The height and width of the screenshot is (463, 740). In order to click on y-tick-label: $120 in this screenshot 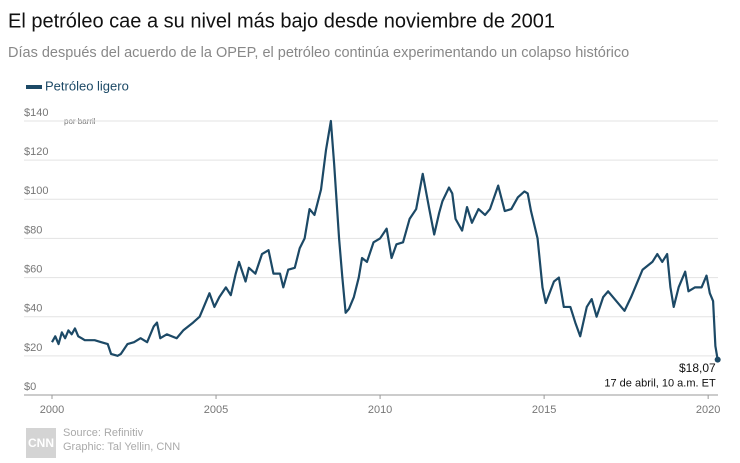, I will do `click(36, 152)`.